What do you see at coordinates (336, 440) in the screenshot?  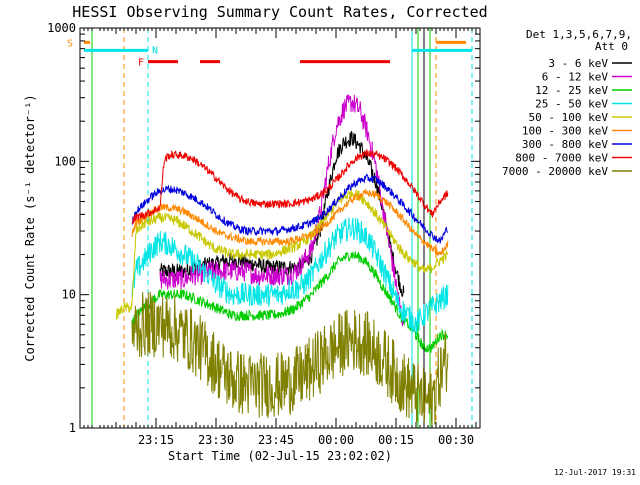 I see `x-tick-label-3: 00:00` at bounding box center [336, 440].